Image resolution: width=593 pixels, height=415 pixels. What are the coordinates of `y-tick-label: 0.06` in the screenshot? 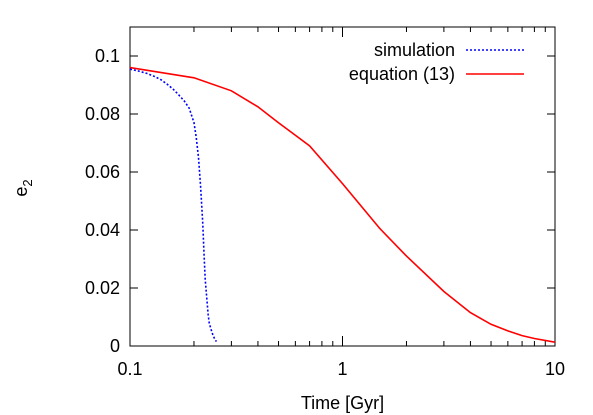 It's located at (102, 172).